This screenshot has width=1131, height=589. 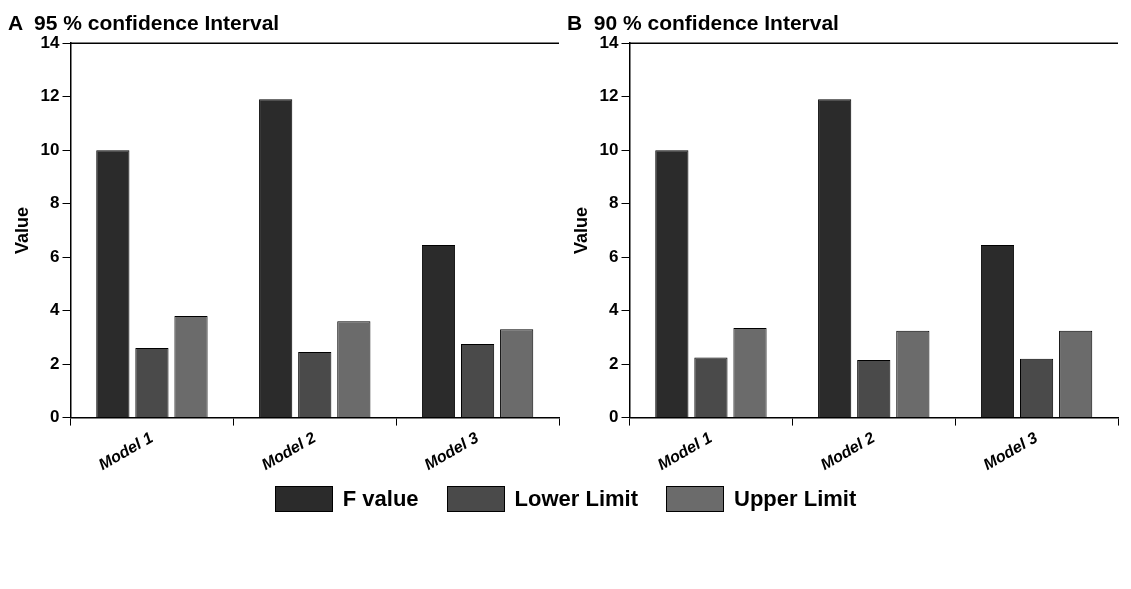 What do you see at coordinates (144, 23) in the screenshot?
I see `chart-title: A 95 % confidence Interval` at bounding box center [144, 23].